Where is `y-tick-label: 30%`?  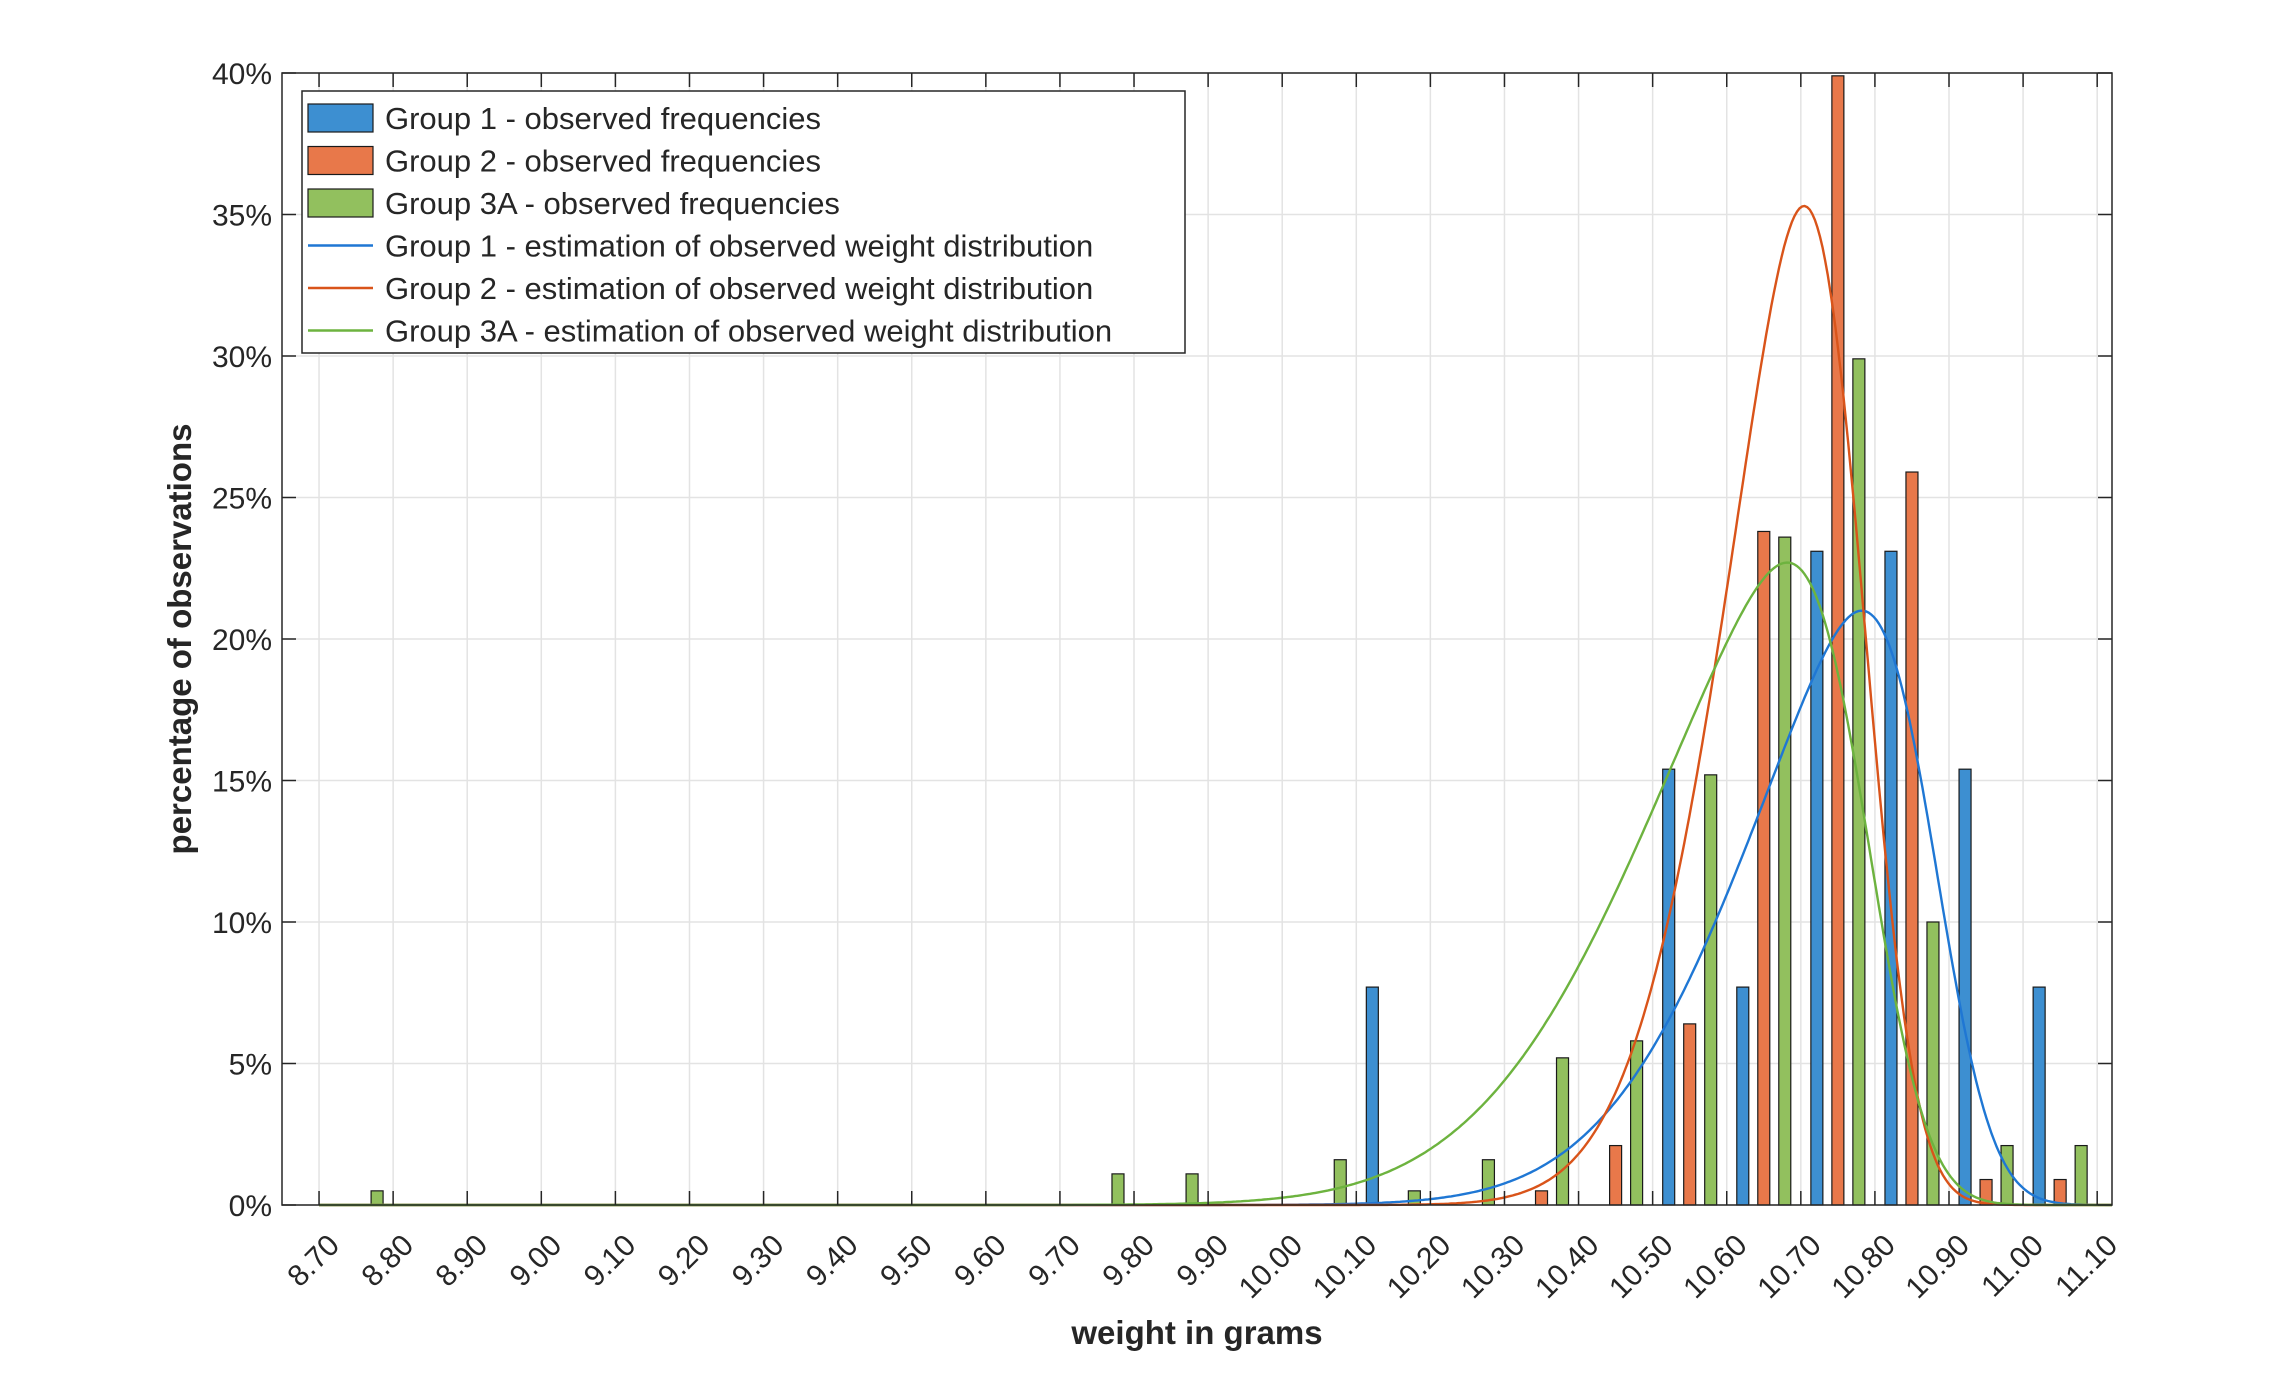
y-tick-label: 30% is located at coordinates (242, 357).